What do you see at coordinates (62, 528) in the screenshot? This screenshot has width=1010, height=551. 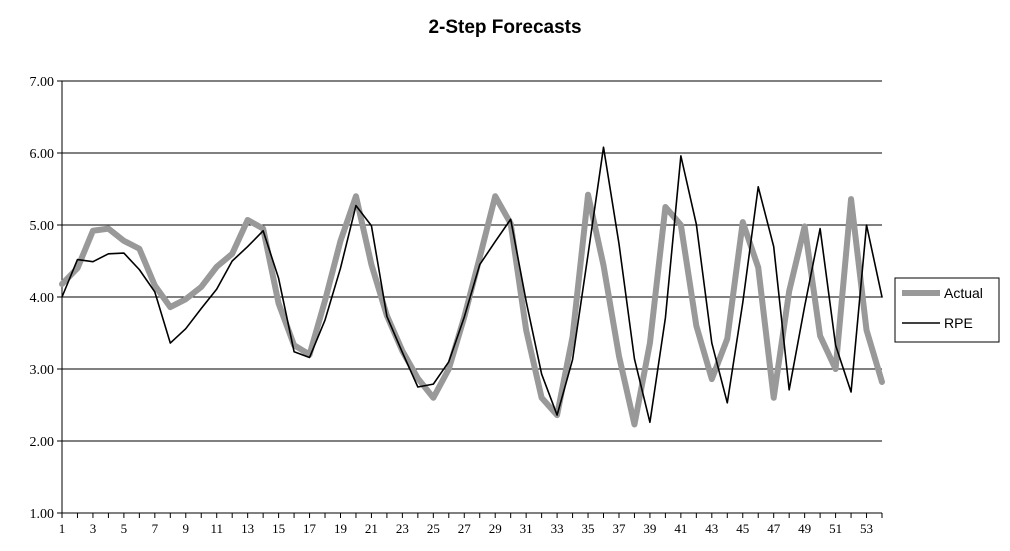 I see `x-tick-label: 1` at bounding box center [62, 528].